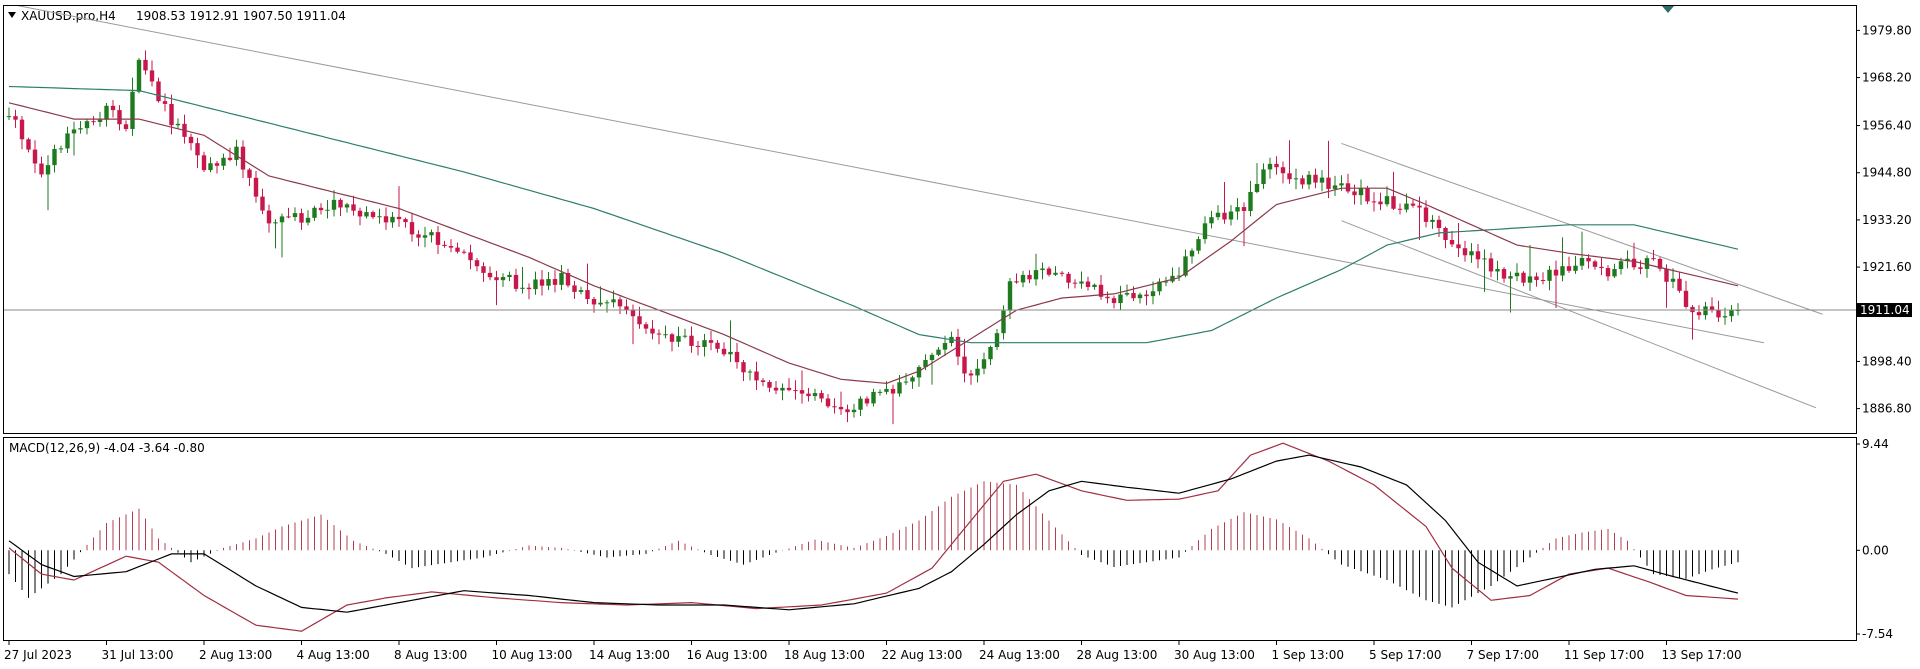  Describe the element at coordinates (107, 448) in the screenshot. I see `macd-indicator-label: MACD(12,26,9) -4.04 -3.64 -0.80` at that location.